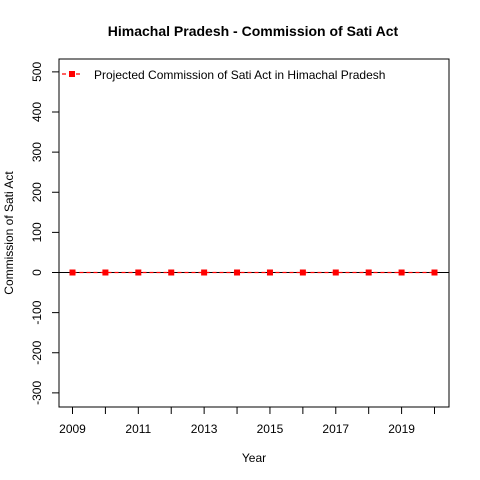  I want to click on series-layer, so click(253, 272).